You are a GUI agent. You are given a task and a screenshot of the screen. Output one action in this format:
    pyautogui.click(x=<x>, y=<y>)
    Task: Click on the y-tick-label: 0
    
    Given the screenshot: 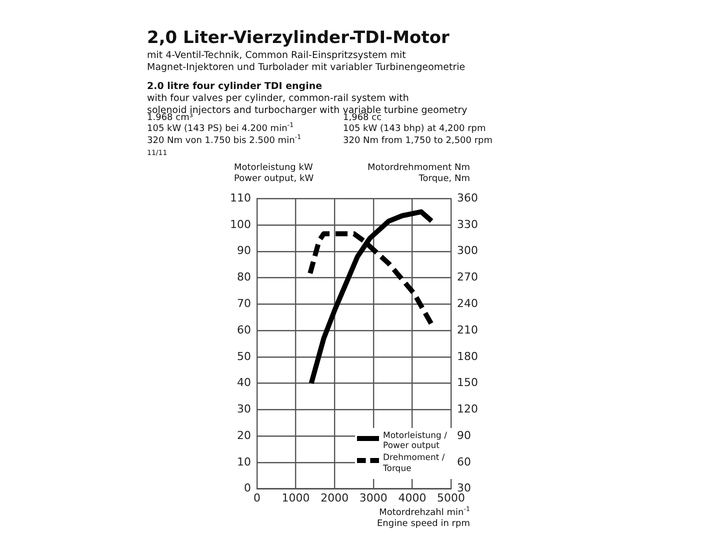 What is the action you would take?
    pyautogui.click(x=247, y=488)
    